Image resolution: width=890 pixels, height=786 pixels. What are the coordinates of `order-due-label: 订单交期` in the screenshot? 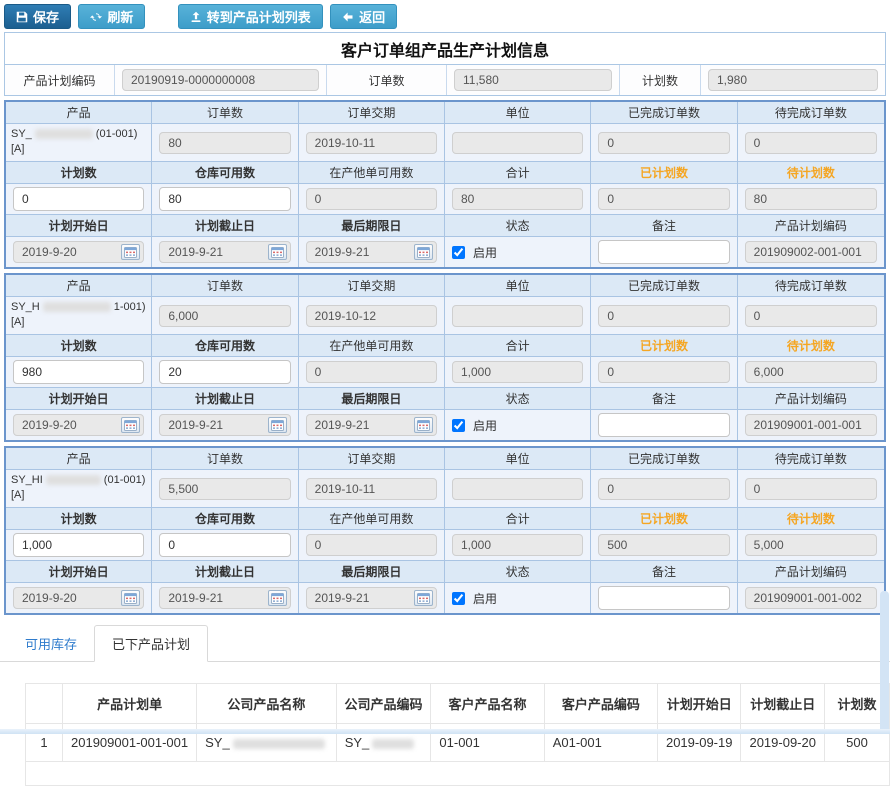 It's located at (371, 285).